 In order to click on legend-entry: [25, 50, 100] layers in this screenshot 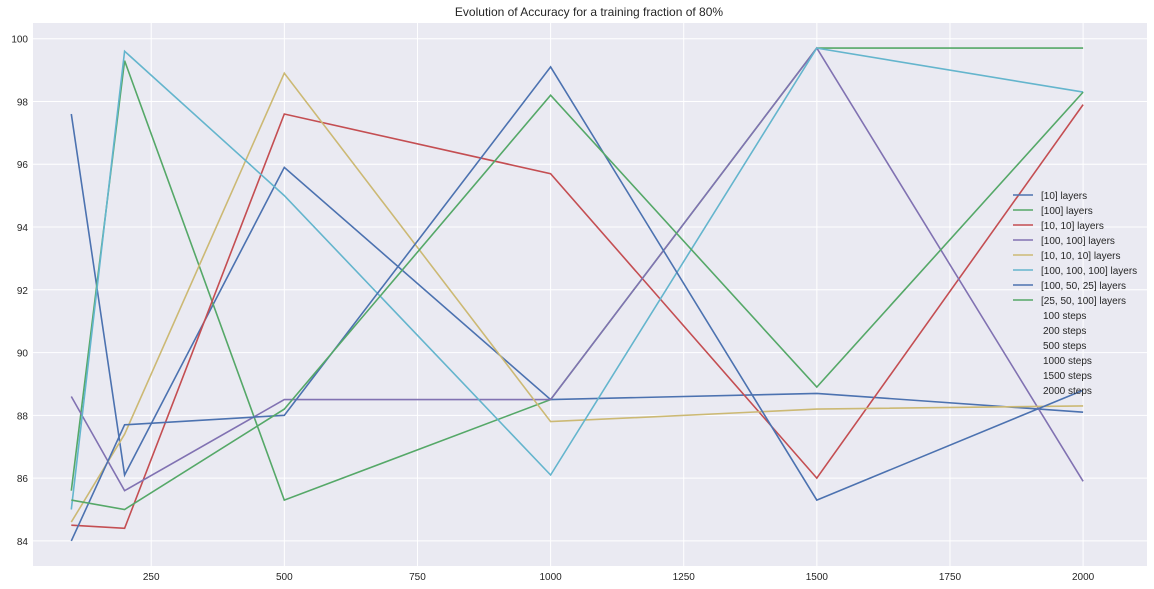, I will do `click(1083, 301)`.